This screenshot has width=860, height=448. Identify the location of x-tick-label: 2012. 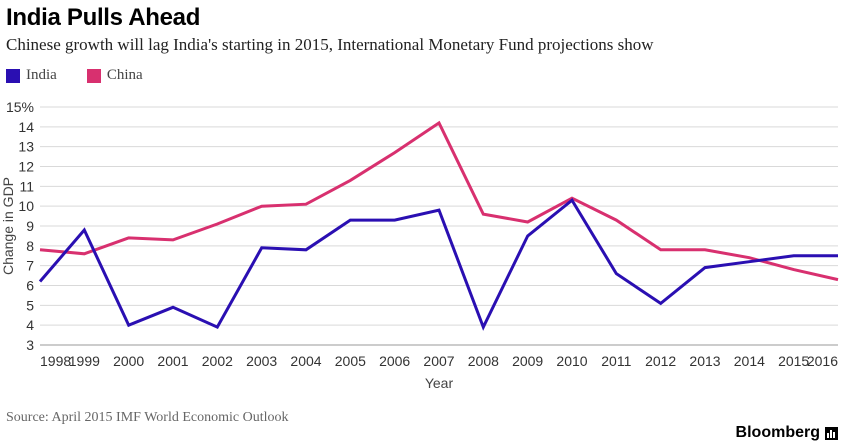
(660, 361).